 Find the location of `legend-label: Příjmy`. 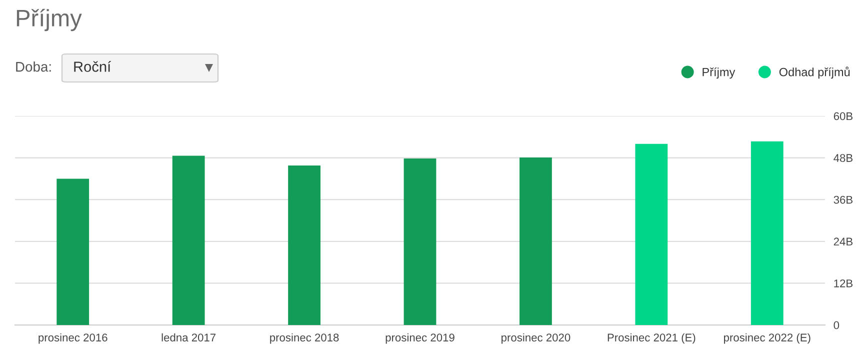

legend-label: Příjmy is located at coordinates (719, 73).